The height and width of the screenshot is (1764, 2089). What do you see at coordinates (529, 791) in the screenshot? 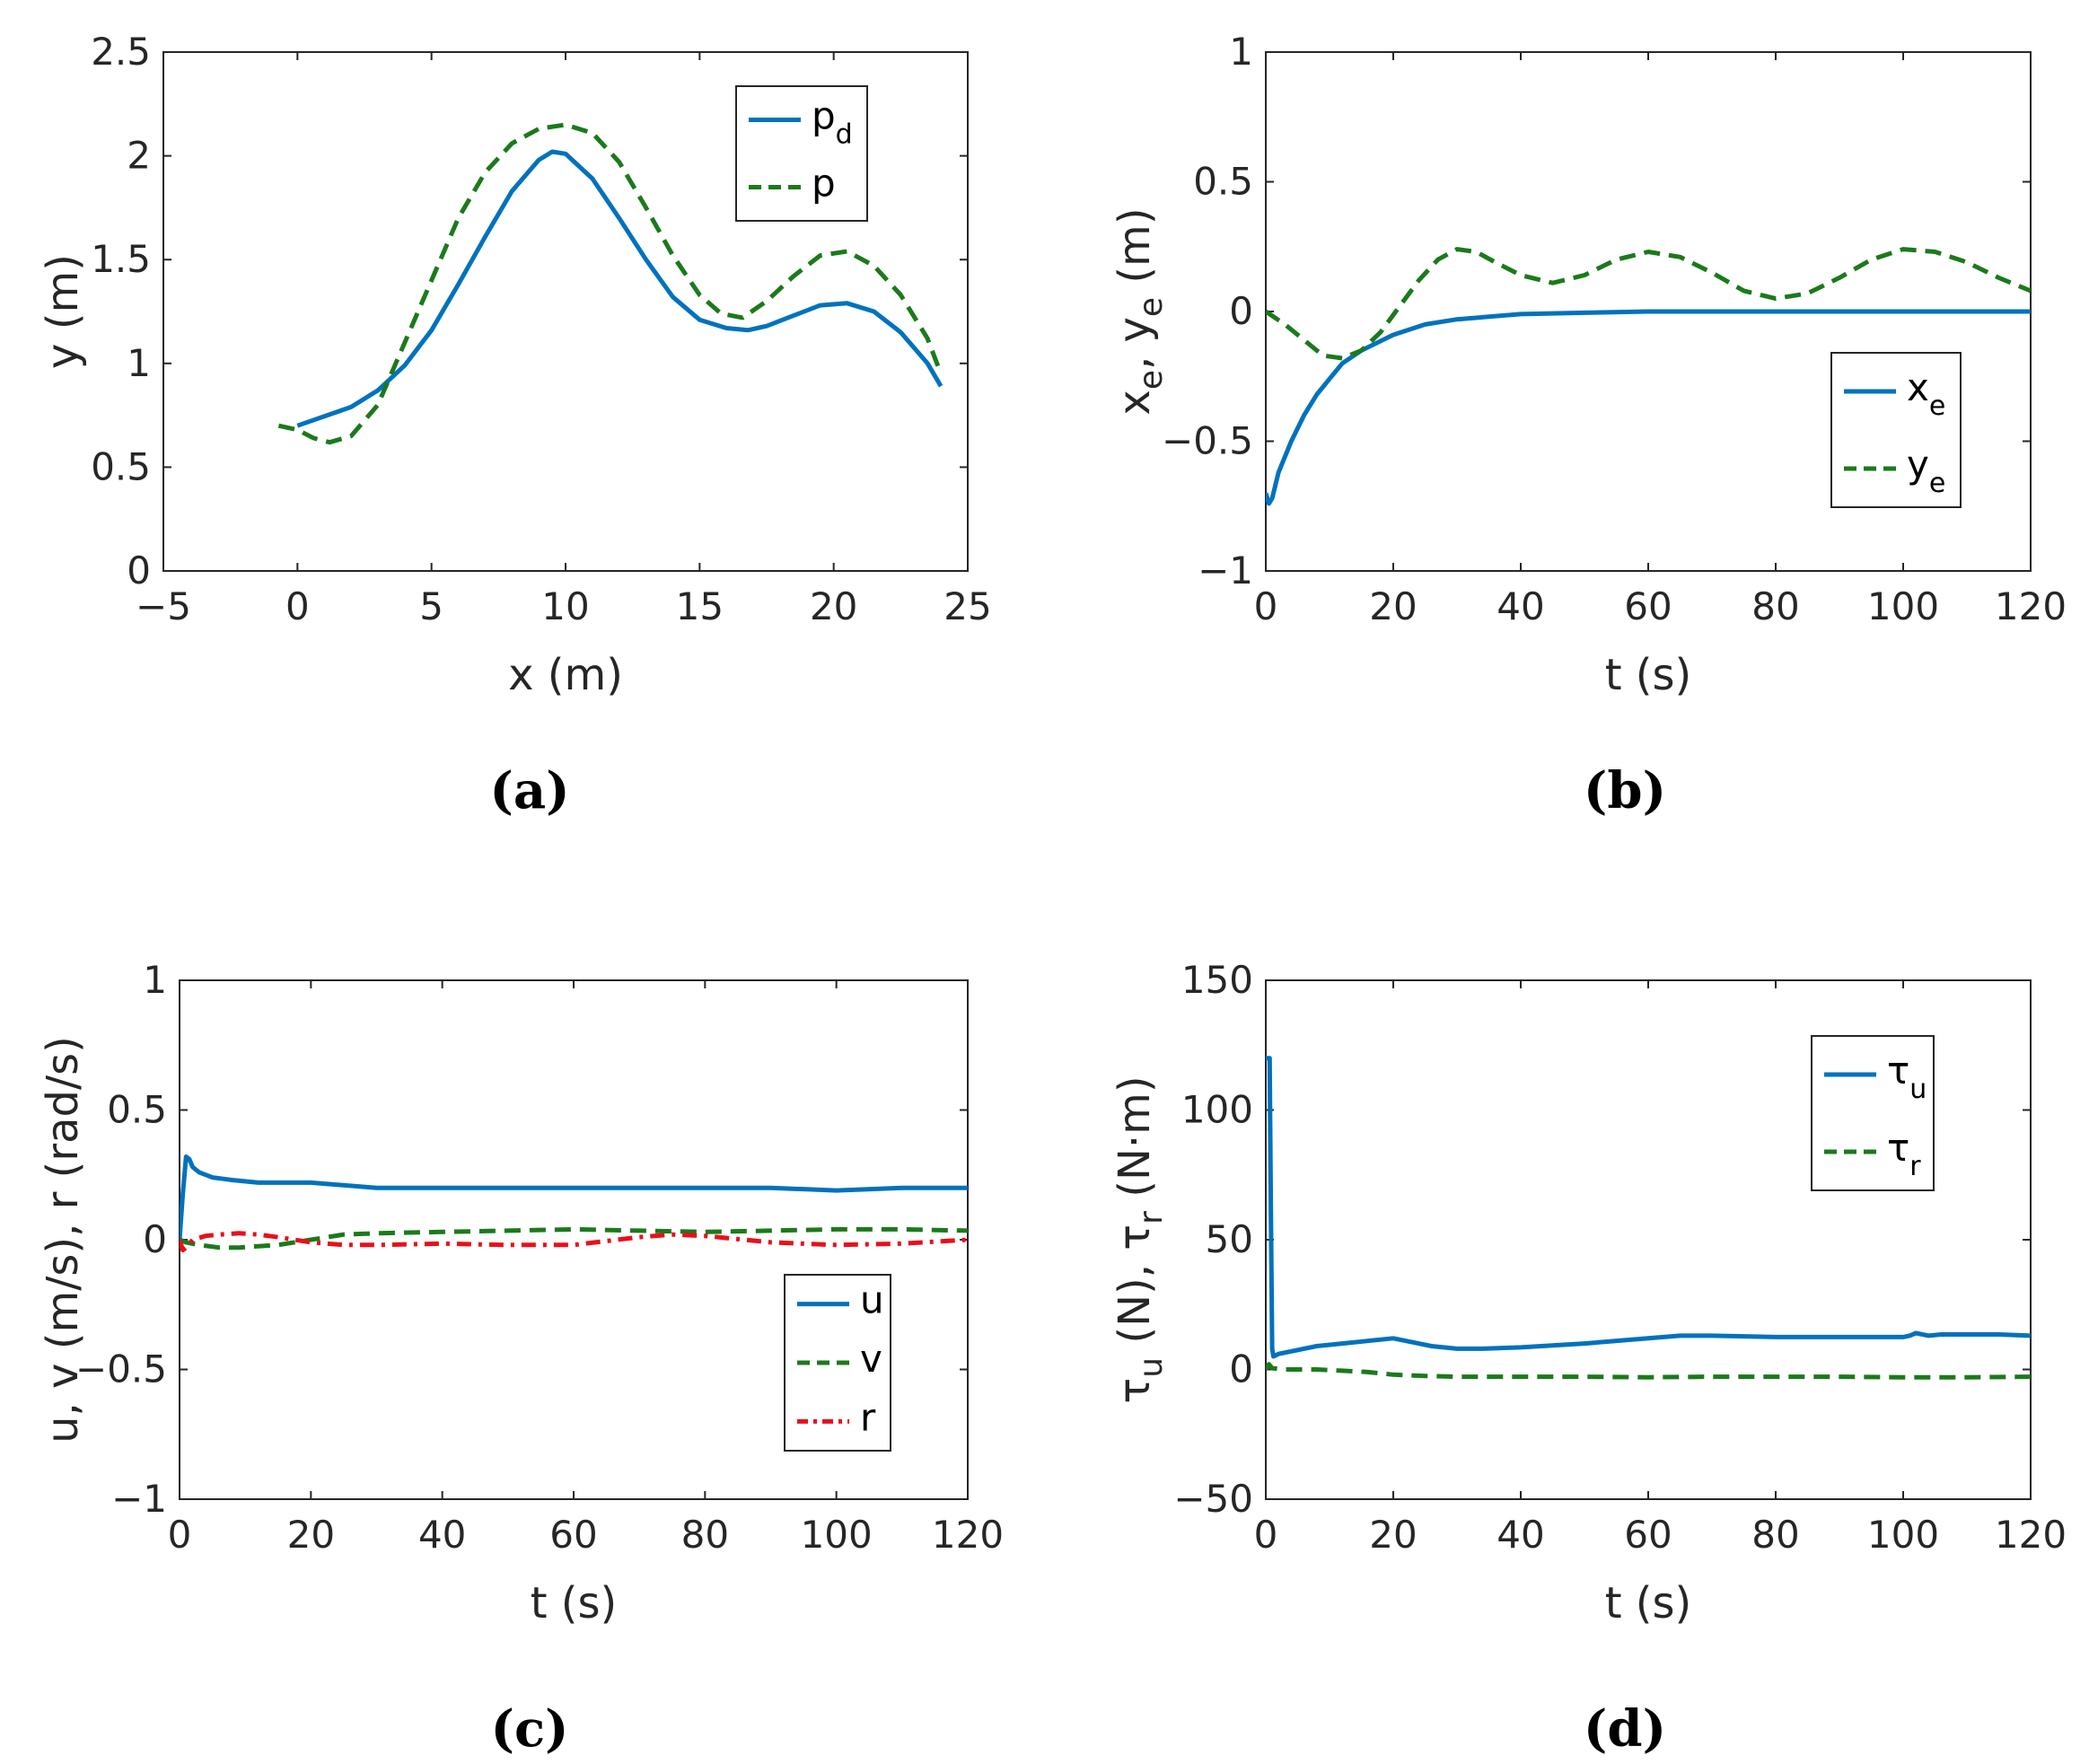
I see `panel-caption: (a)` at bounding box center [529, 791].